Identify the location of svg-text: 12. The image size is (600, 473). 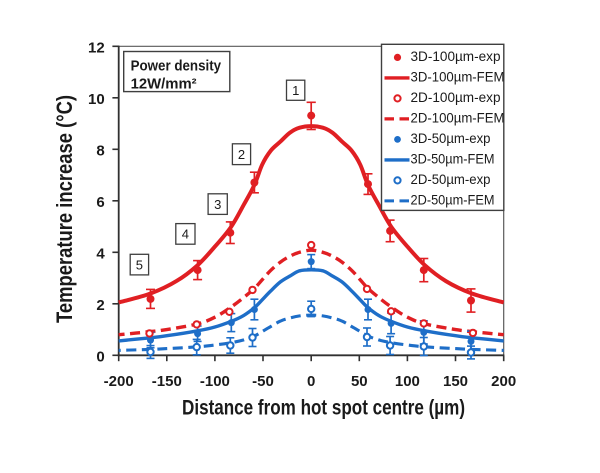
(96, 48).